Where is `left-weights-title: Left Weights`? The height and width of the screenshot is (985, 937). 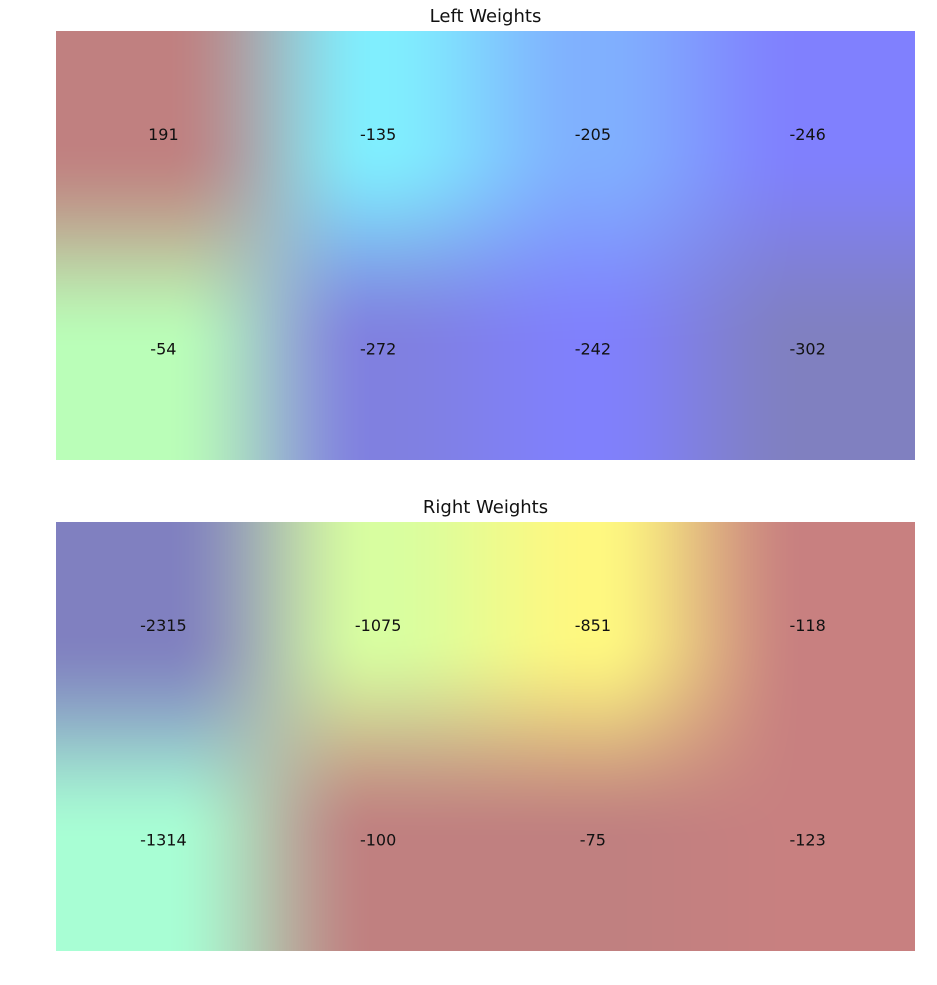 left-weights-title: Left Weights is located at coordinates (485, 16).